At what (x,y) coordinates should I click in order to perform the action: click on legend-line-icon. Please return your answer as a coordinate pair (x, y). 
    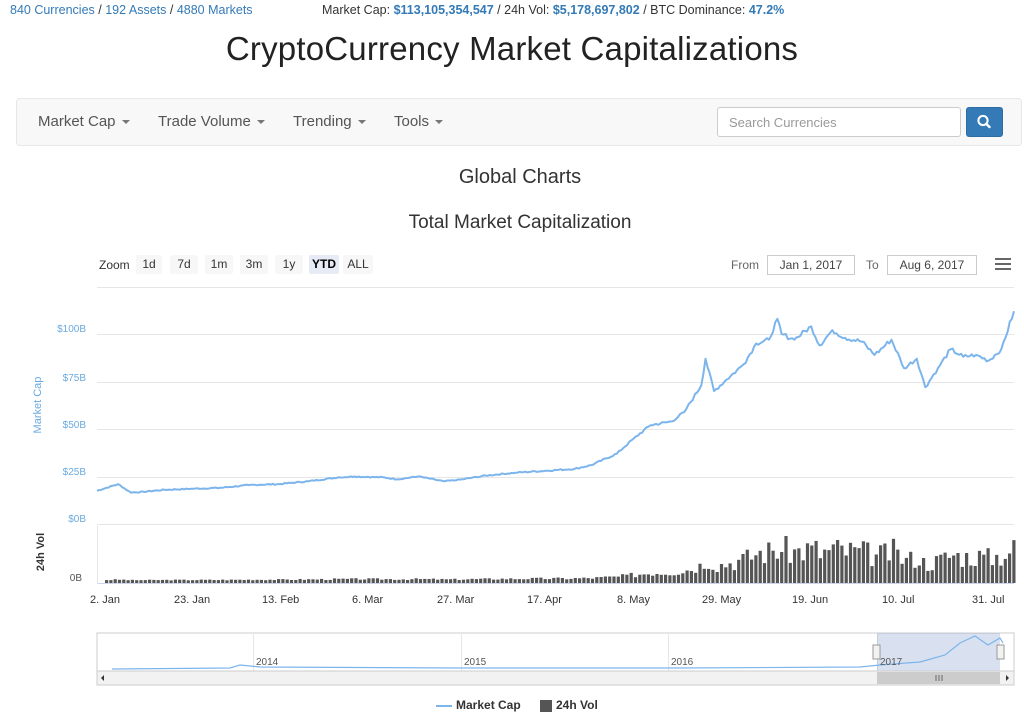
    Looking at the image, I should click on (444, 705).